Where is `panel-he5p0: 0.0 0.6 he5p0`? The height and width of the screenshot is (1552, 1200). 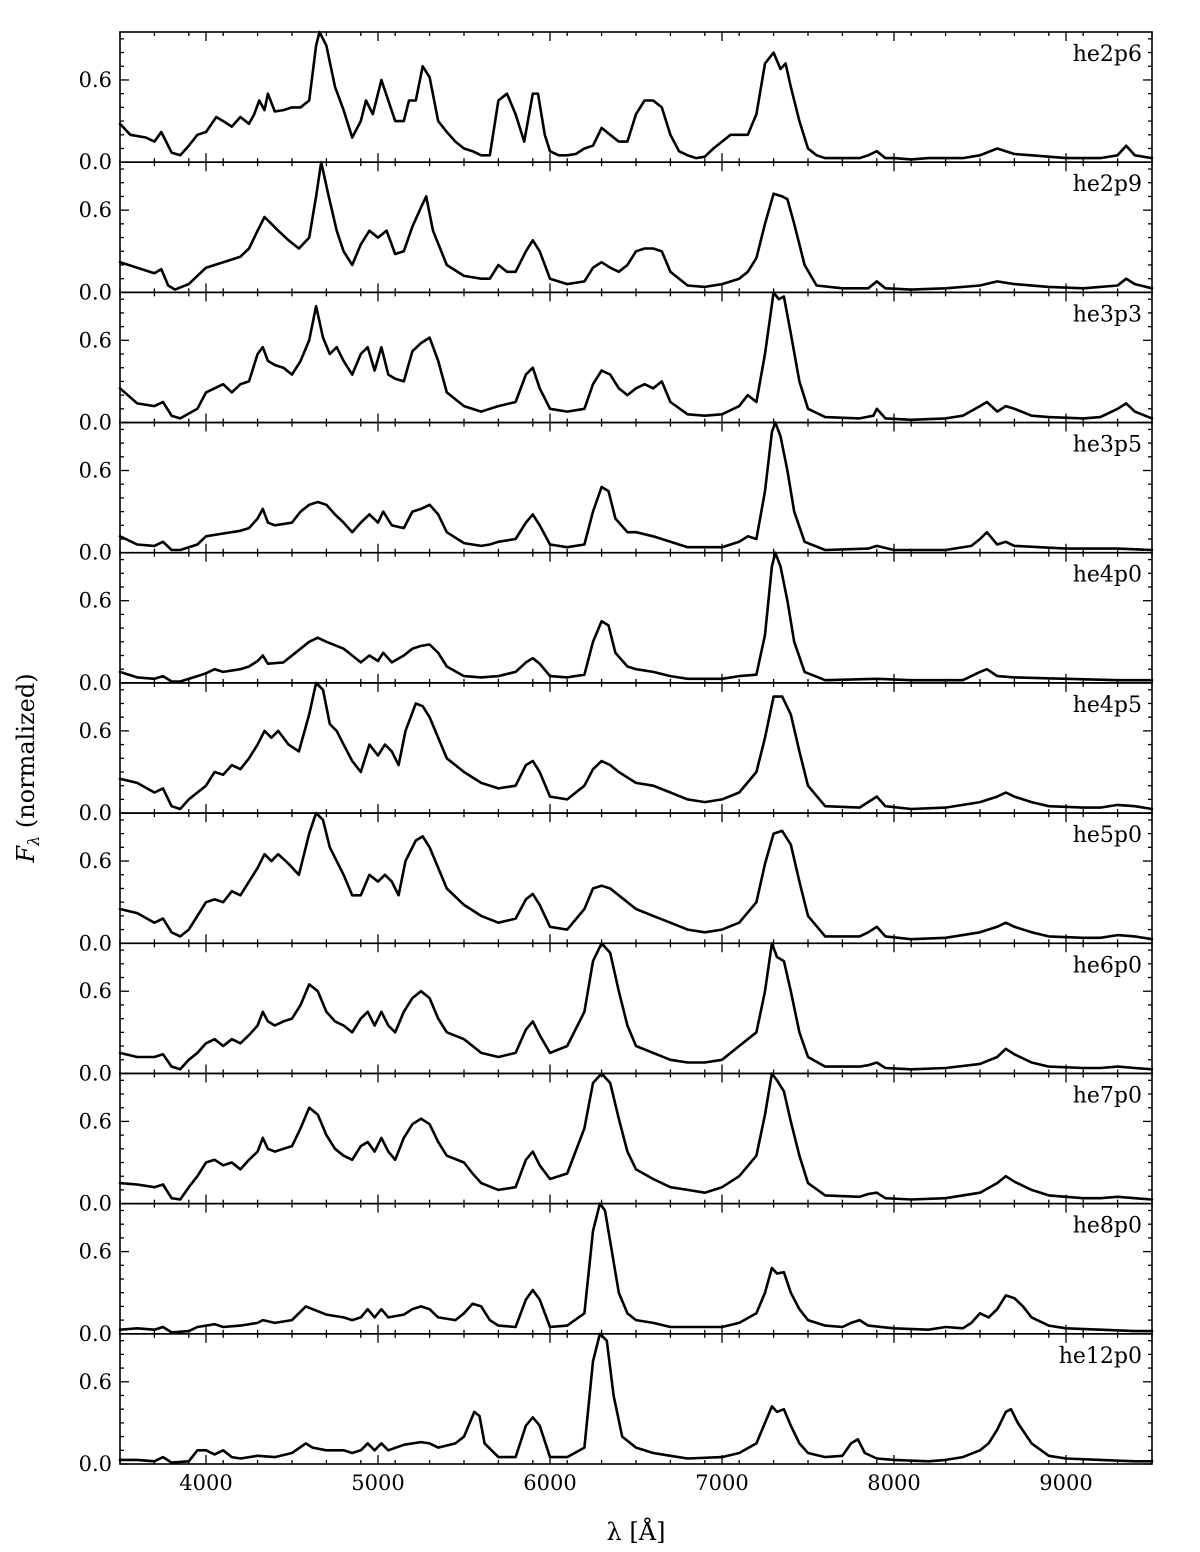
panel-he5p0: 0.0 0.6 he5p0 is located at coordinates (616, 883).